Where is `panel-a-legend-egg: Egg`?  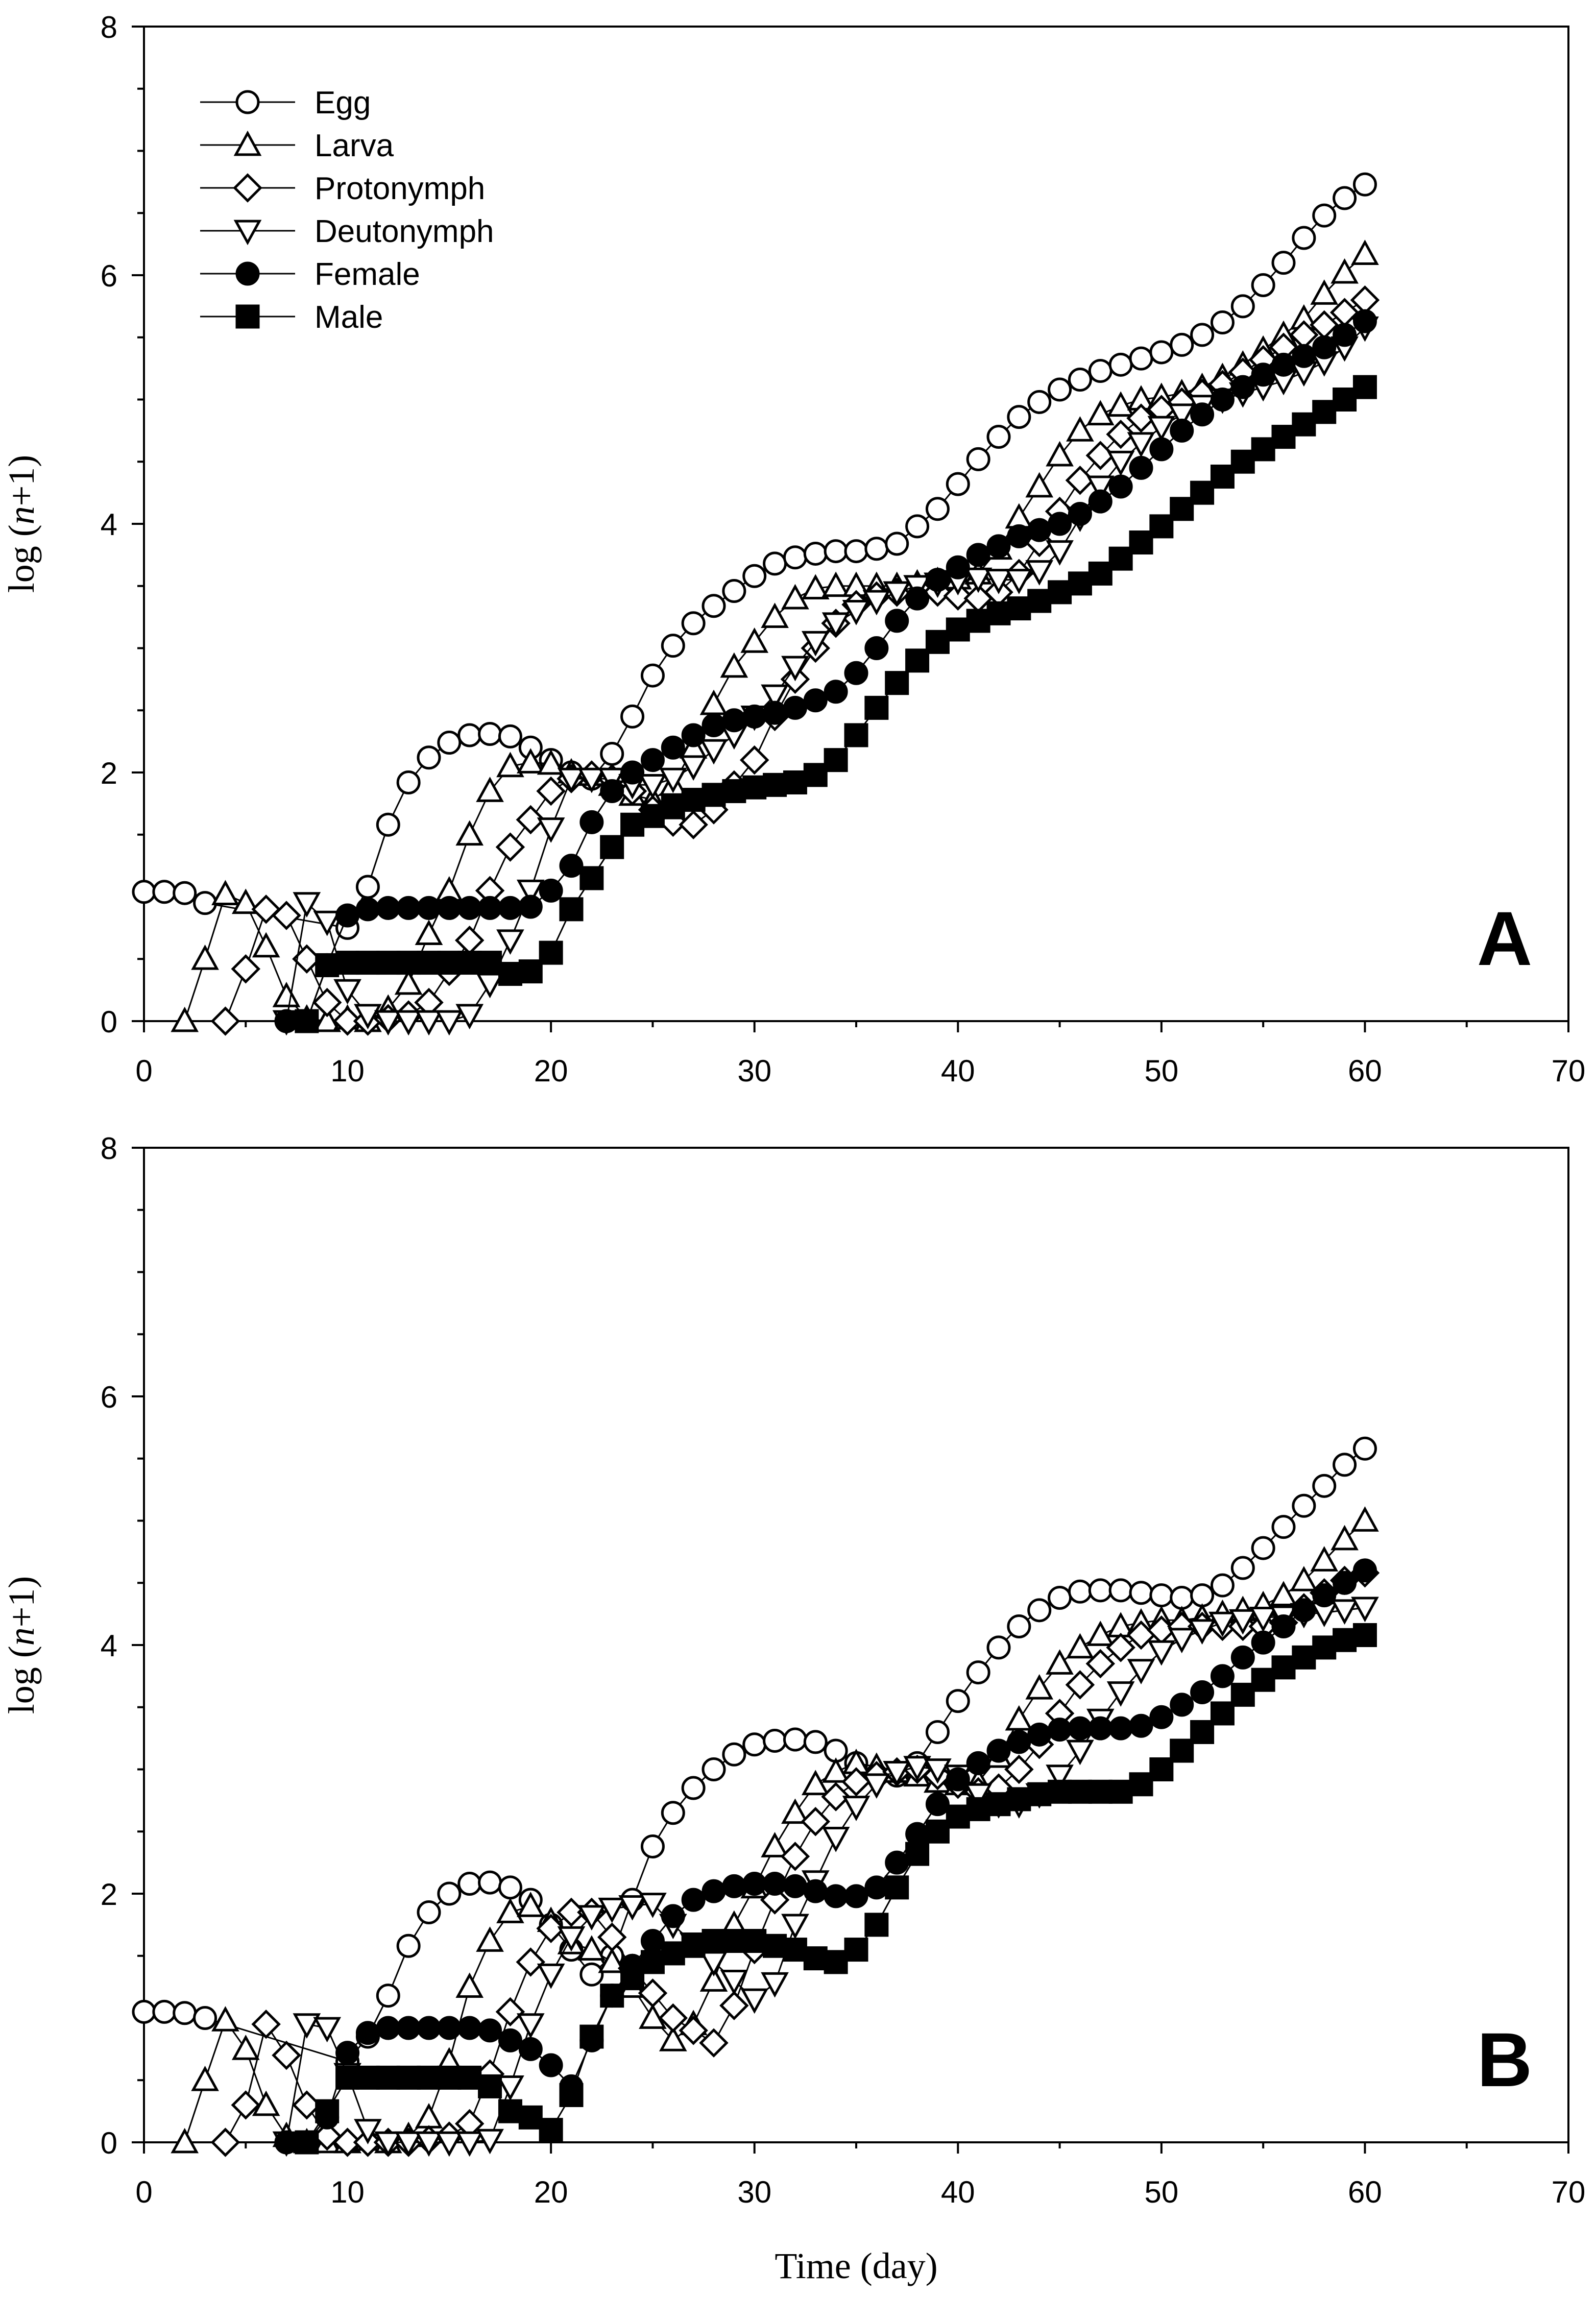
panel-a-legend-egg: Egg is located at coordinates (285, 102).